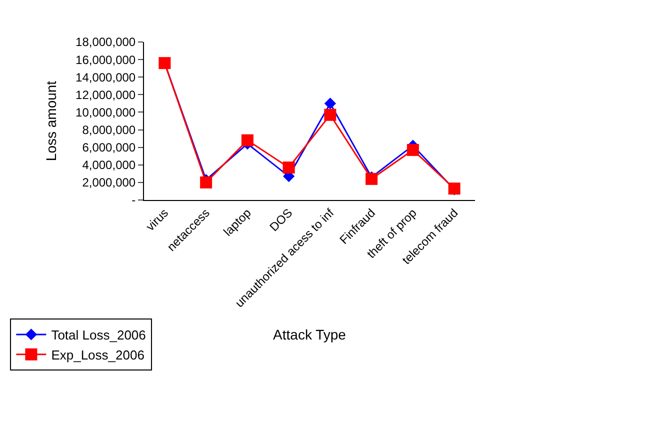 This screenshot has height=445, width=663. Describe the element at coordinates (97, 354) in the screenshot. I see `legend-label: Exp_Loss_2006` at that location.